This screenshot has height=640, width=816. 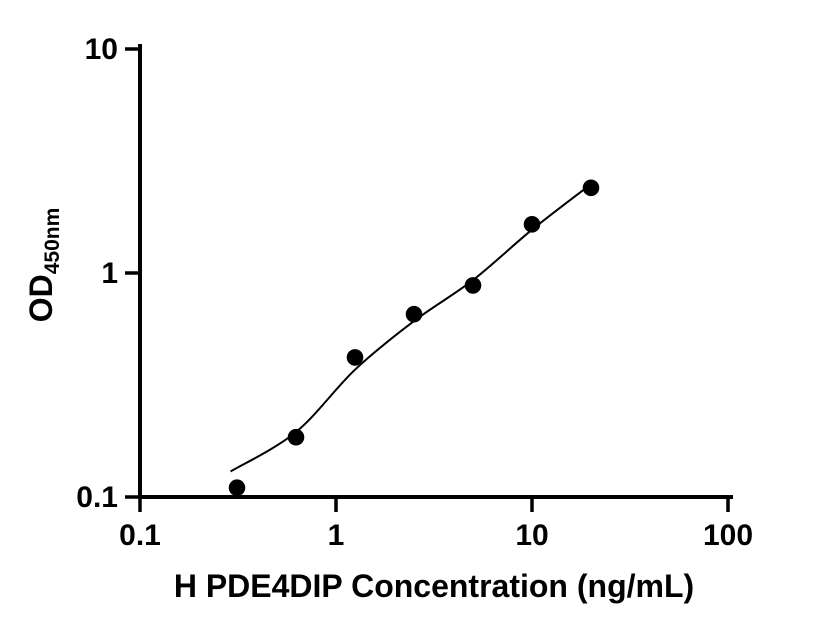 What do you see at coordinates (52, 241) in the screenshot?
I see `y-axis-title-subscript: 450nm` at bounding box center [52, 241].